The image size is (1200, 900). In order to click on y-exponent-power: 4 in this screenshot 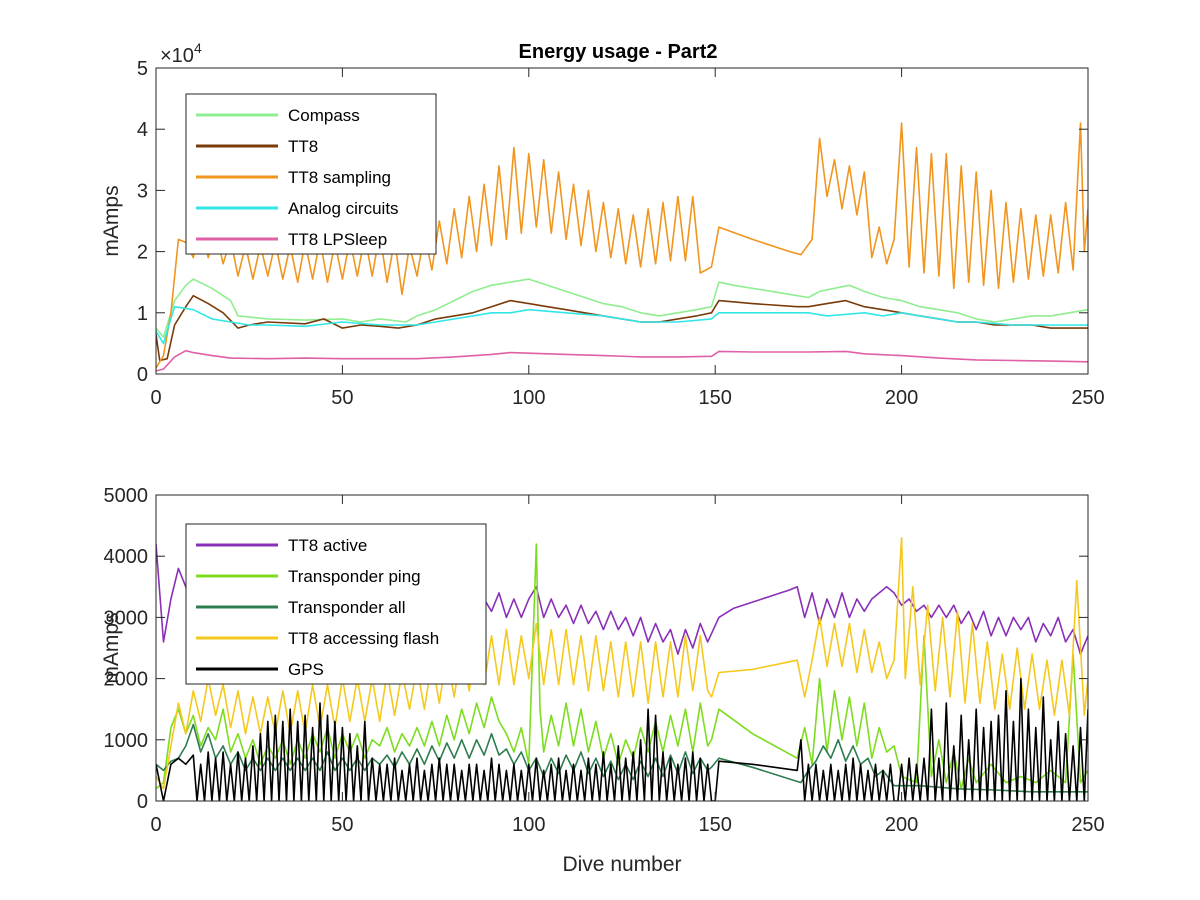, I will do `click(198, 48)`.